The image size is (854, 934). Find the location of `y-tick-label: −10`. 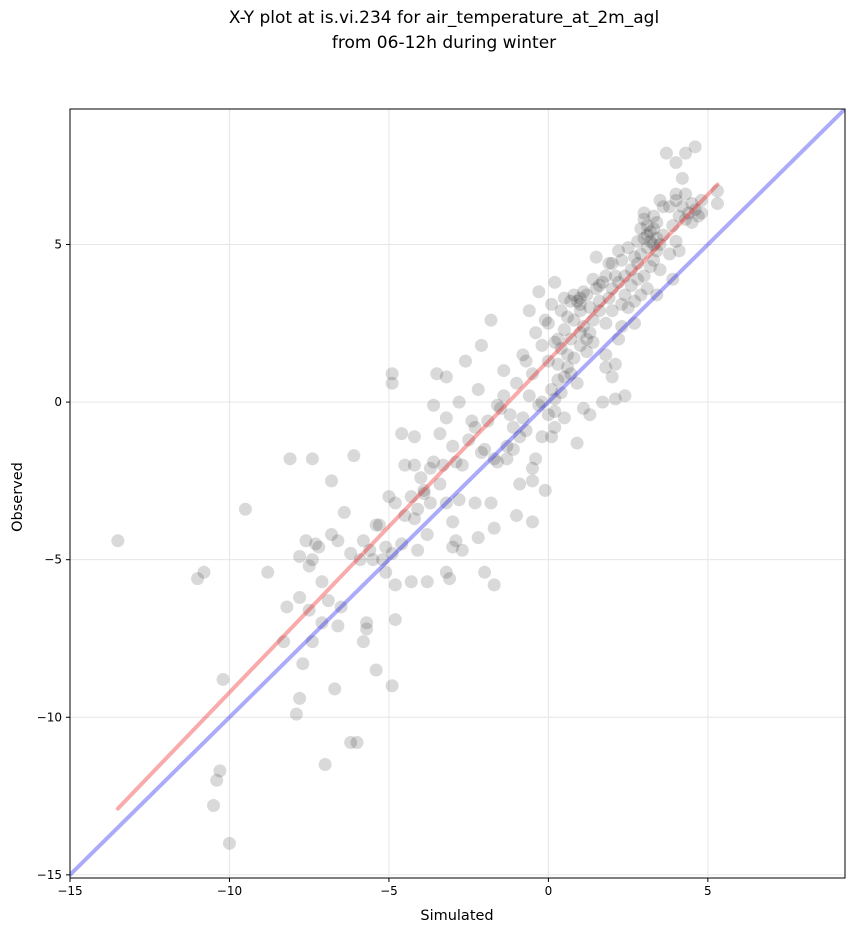

y-tick-label: −10 is located at coordinates (49, 717).